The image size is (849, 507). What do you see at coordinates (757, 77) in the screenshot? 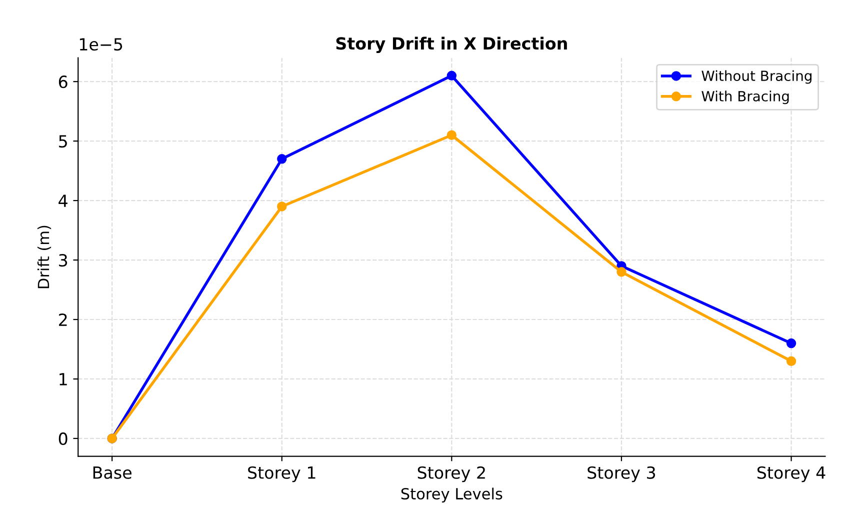
I see `legend-label: Without Bracing` at bounding box center [757, 77].